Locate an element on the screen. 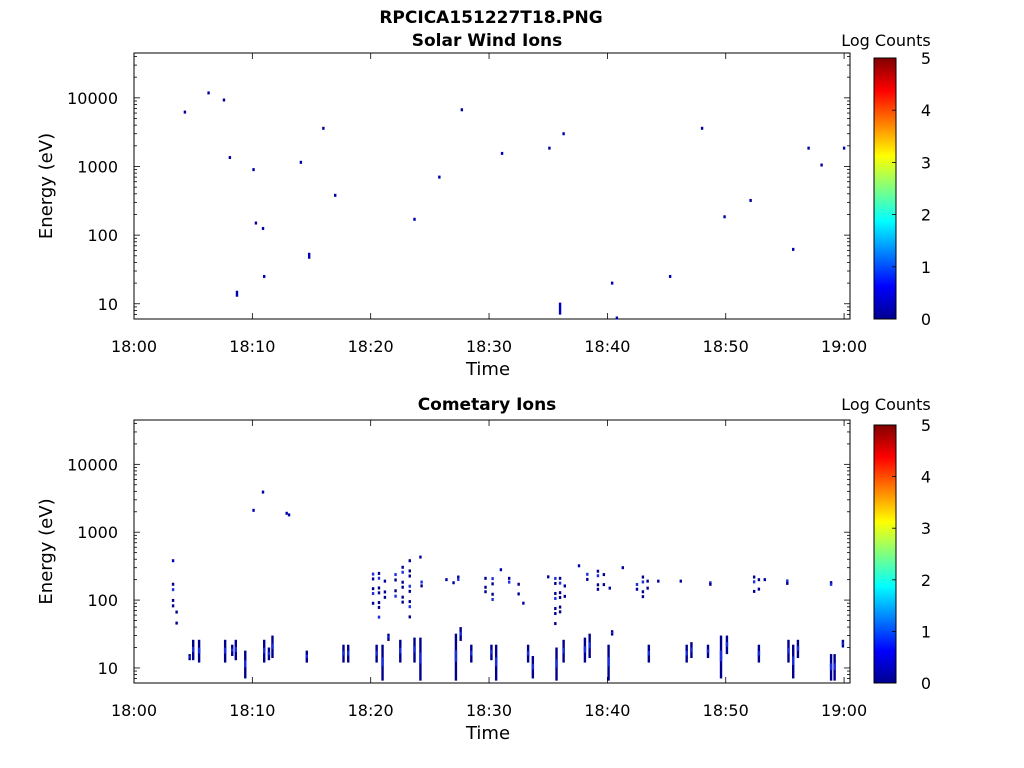  colorbar-tick-label: 3 is located at coordinates (926, 528).